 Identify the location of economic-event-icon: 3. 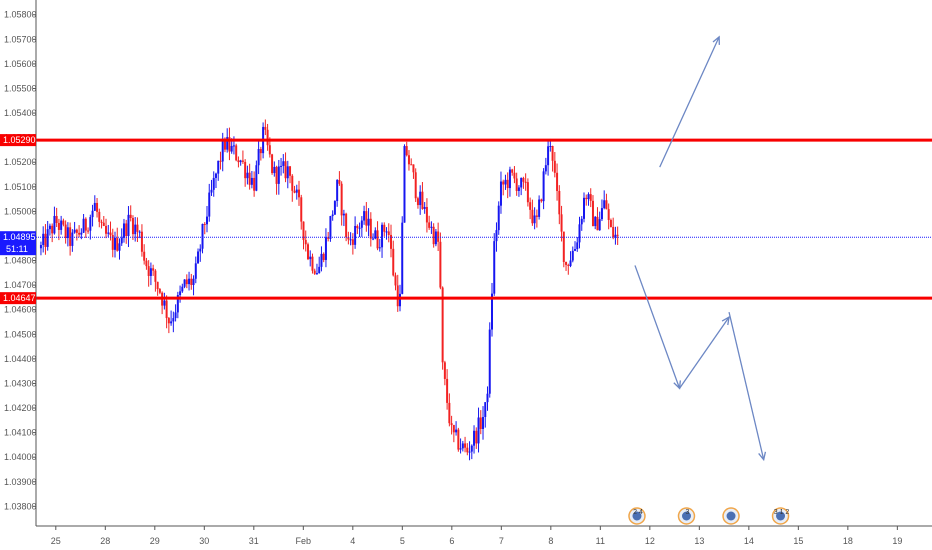
(686, 516).